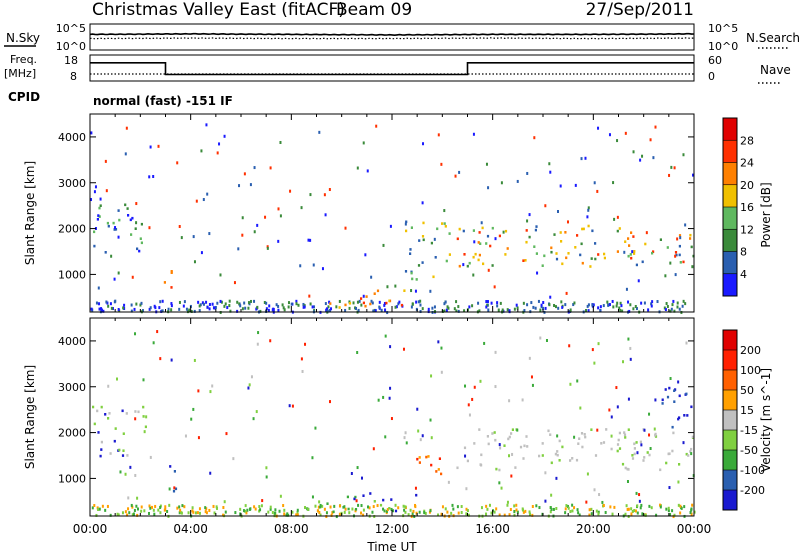  What do you see at coordinates (766, 214) in the screenshot?
I see `power-colorbar-label: Power [dB]` at bounding box center [766, 214].